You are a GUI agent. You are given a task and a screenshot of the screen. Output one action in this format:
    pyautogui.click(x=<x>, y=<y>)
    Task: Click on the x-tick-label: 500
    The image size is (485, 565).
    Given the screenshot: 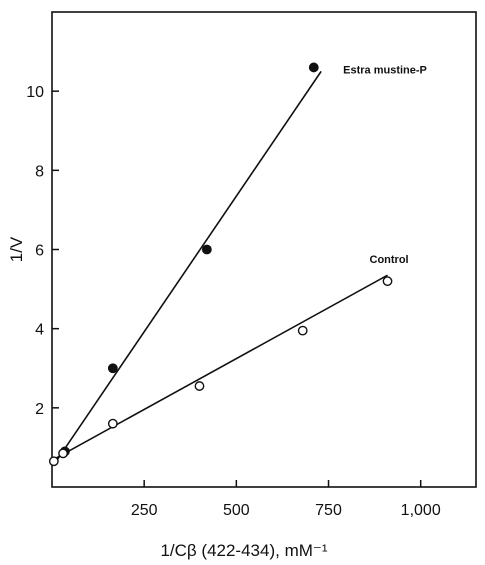 What is the action you would take?
    pyautogui.click(x=236, y=510)
    